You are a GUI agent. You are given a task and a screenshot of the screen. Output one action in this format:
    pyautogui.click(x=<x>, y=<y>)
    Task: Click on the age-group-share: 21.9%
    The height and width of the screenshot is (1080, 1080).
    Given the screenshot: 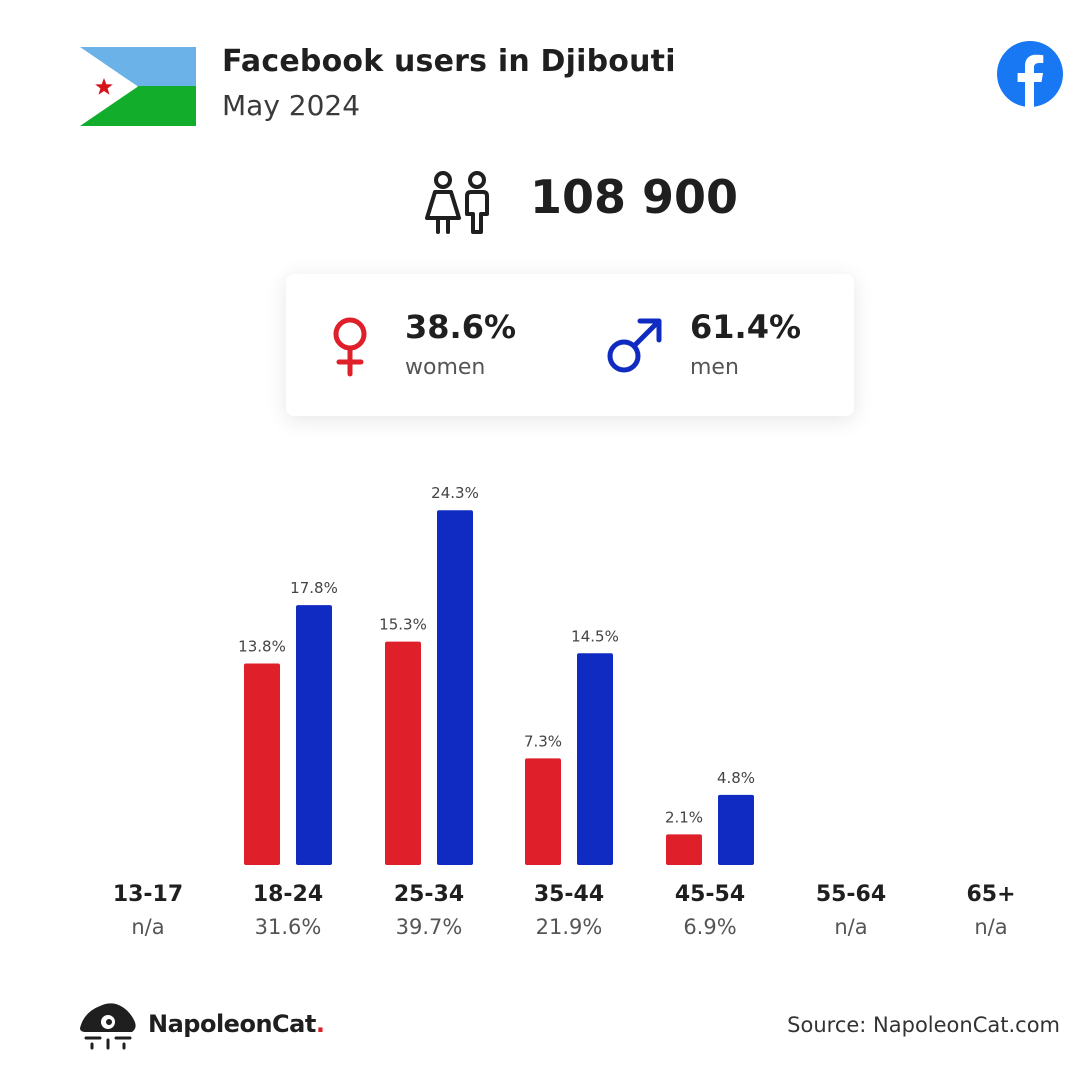 What is the action you would take?
    pyautogui.click(x=569, y=927)
    